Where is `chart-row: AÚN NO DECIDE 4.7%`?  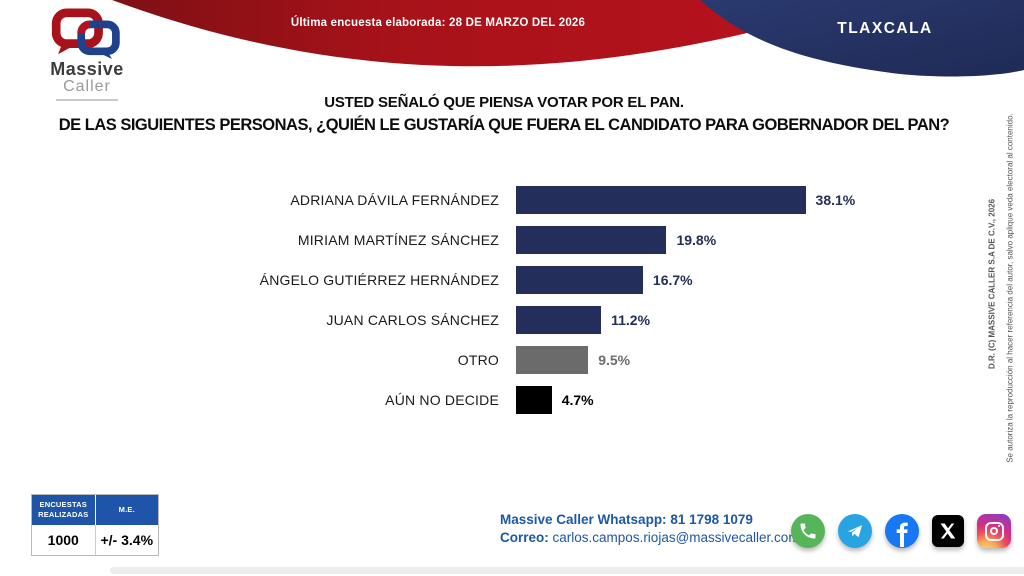
chart-row: AÚN NO DECIDE 4.7% is located at coordinates (450, 400).